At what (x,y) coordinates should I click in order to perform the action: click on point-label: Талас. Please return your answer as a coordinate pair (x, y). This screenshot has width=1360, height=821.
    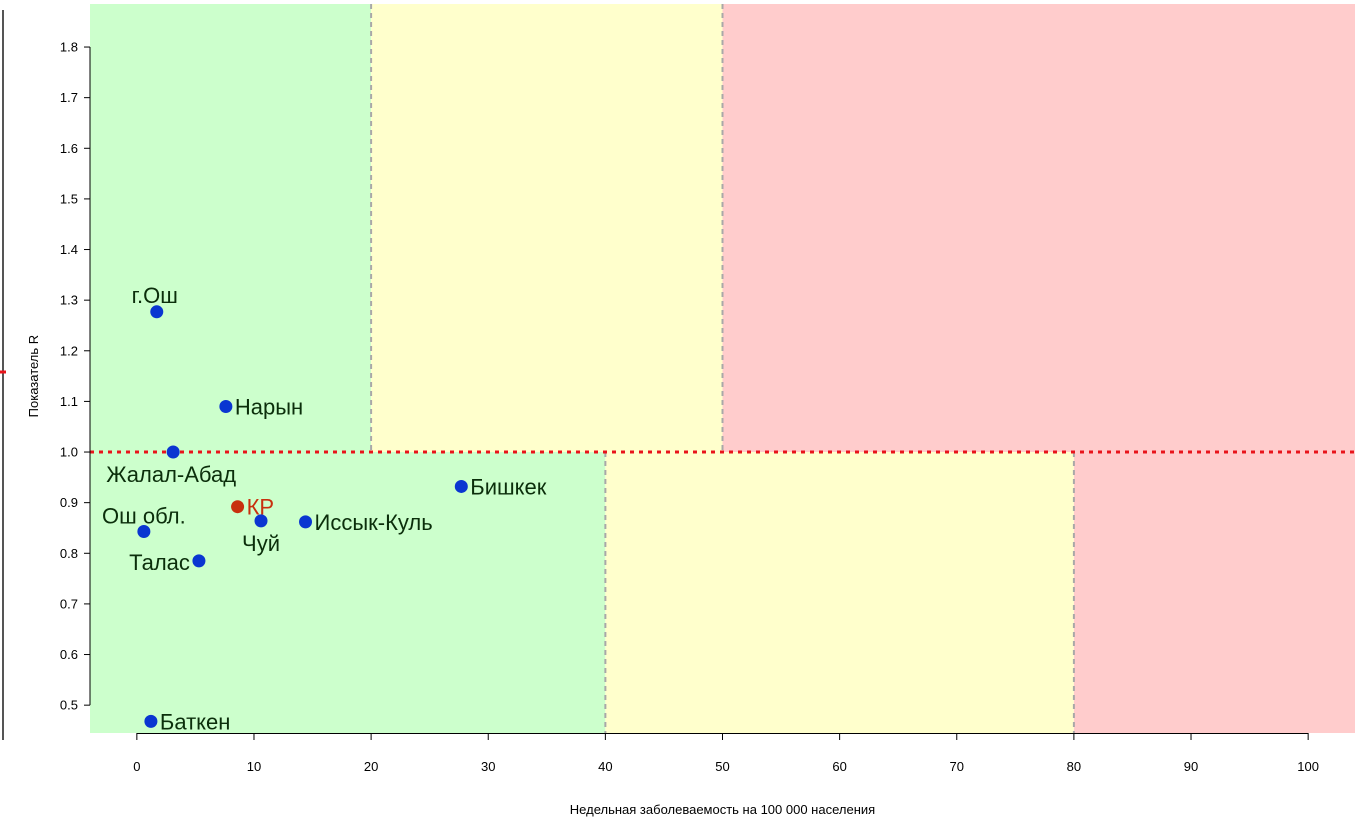
    Looking at the image, I should click on (159, 562).